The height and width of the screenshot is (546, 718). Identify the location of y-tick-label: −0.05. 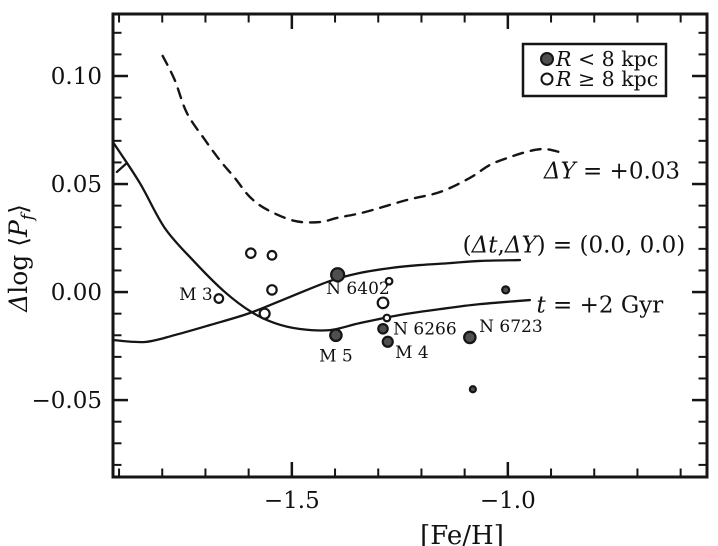
(67, 401).